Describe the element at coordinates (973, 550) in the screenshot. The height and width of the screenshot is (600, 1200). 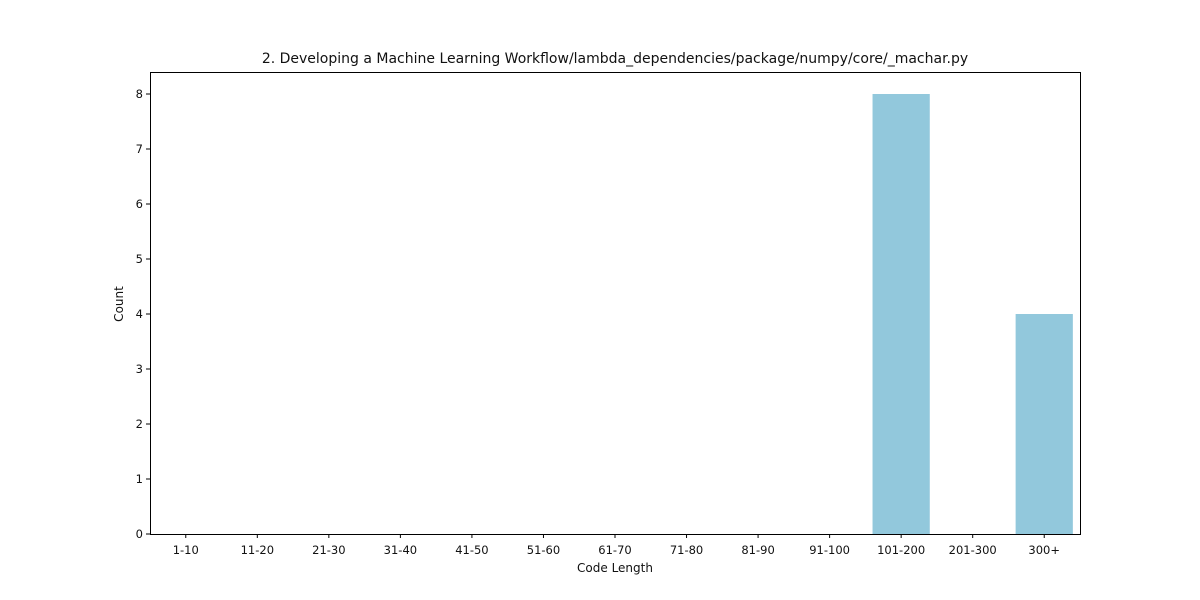
I see `x-tick-label: 201-300` at that location.